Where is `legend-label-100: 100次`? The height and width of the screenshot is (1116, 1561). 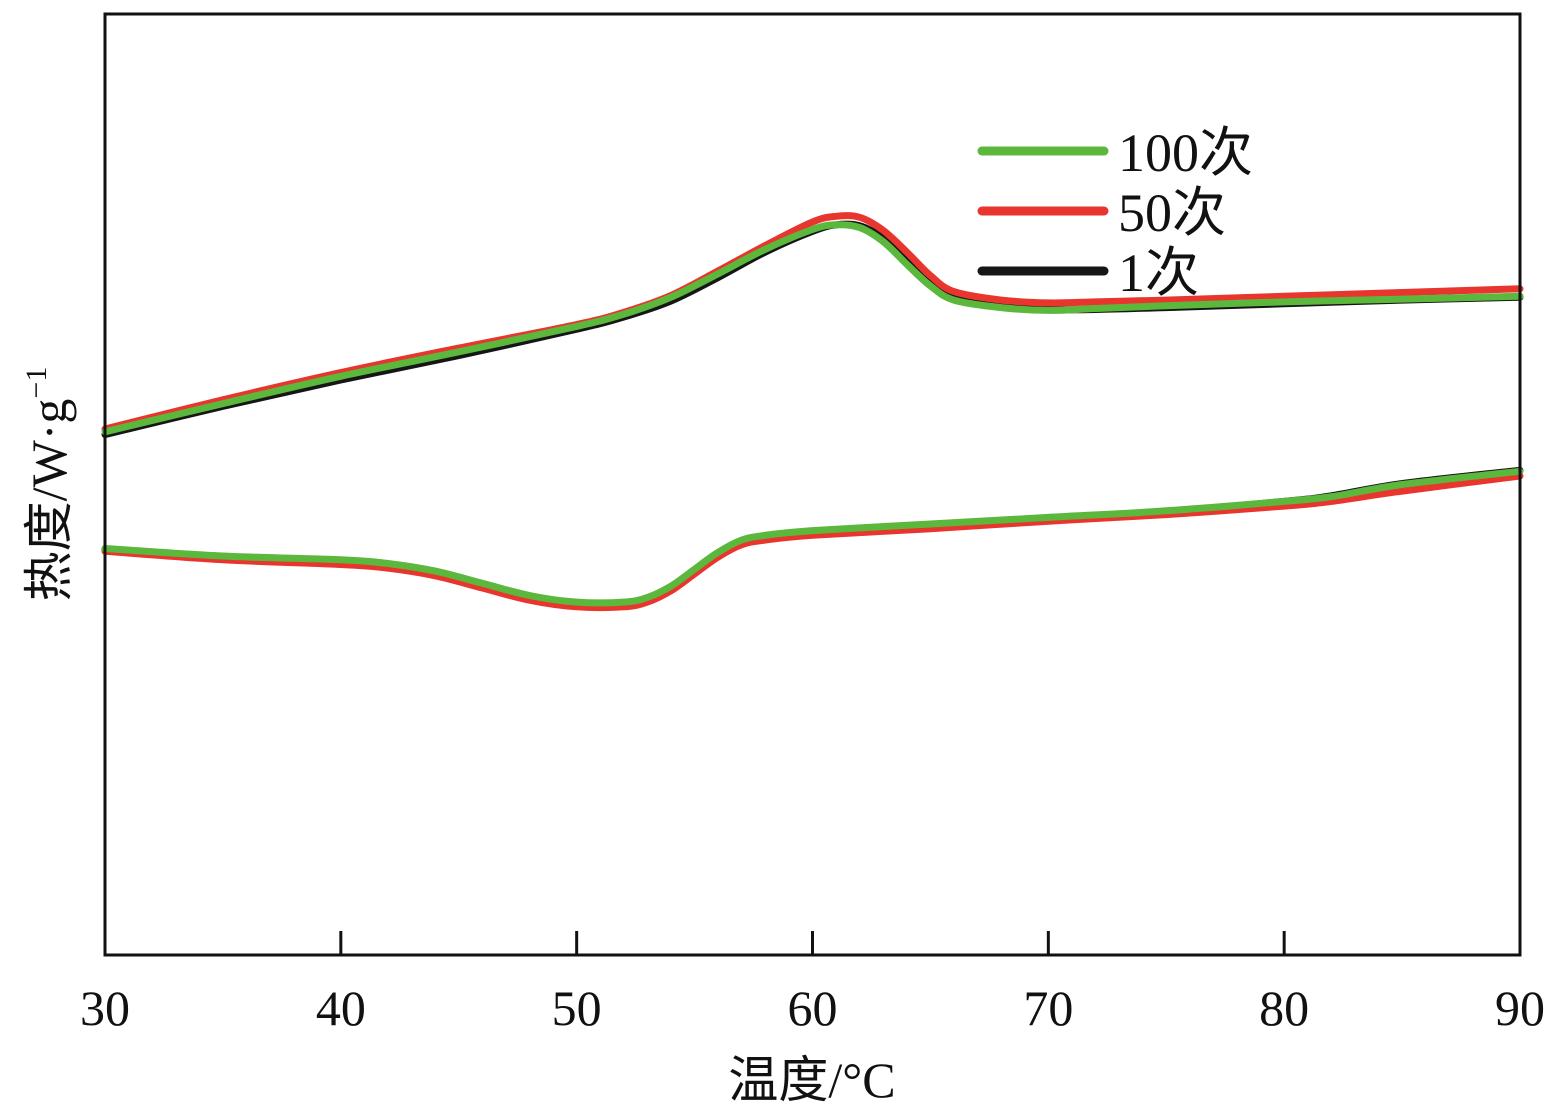 legend-label-100: 100次 is located at coordinates (1185, 153).